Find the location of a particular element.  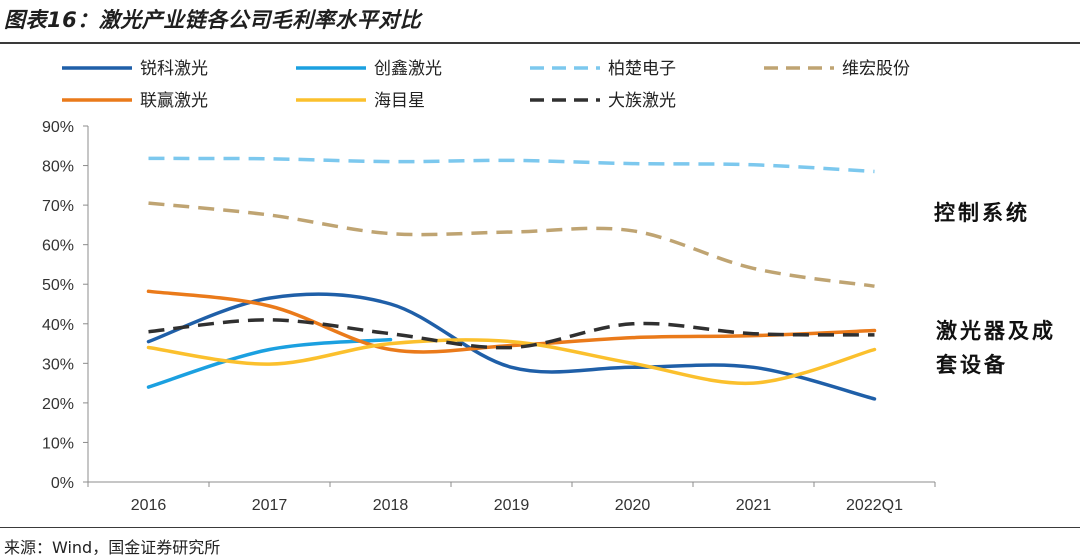

y-tick-label: 90% is located at coordinates (58, 127).